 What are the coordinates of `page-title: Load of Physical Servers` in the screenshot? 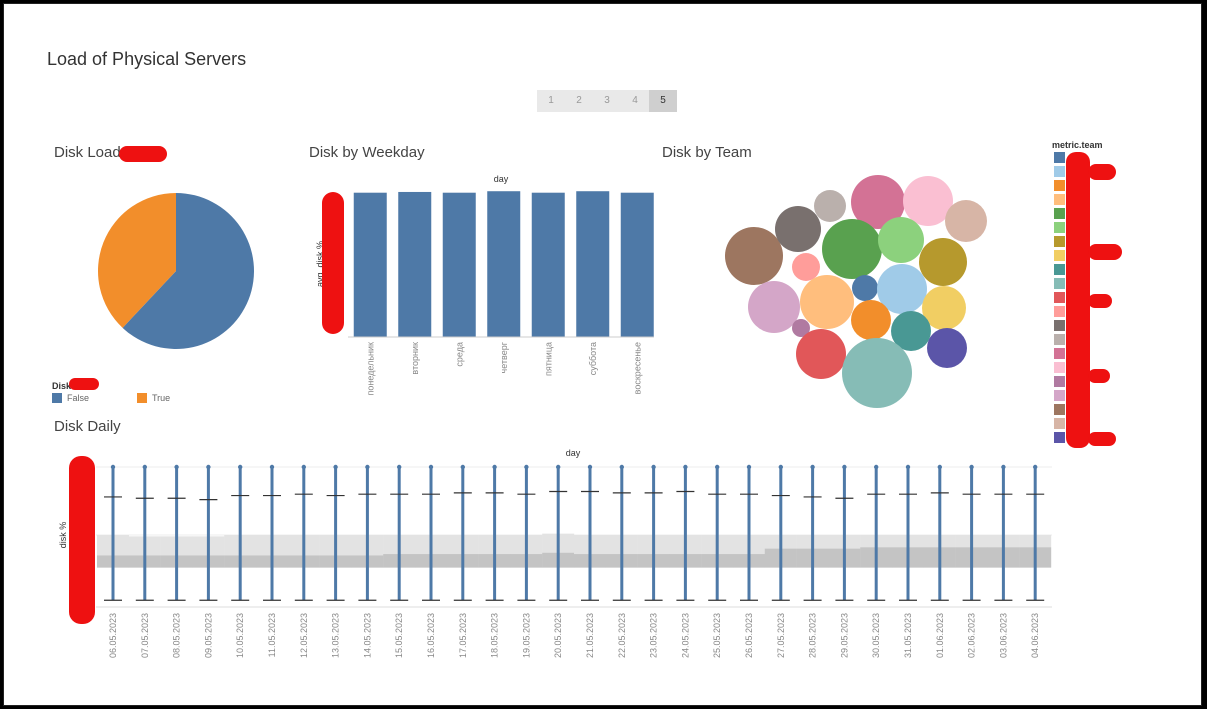 It's located at (147, 59).